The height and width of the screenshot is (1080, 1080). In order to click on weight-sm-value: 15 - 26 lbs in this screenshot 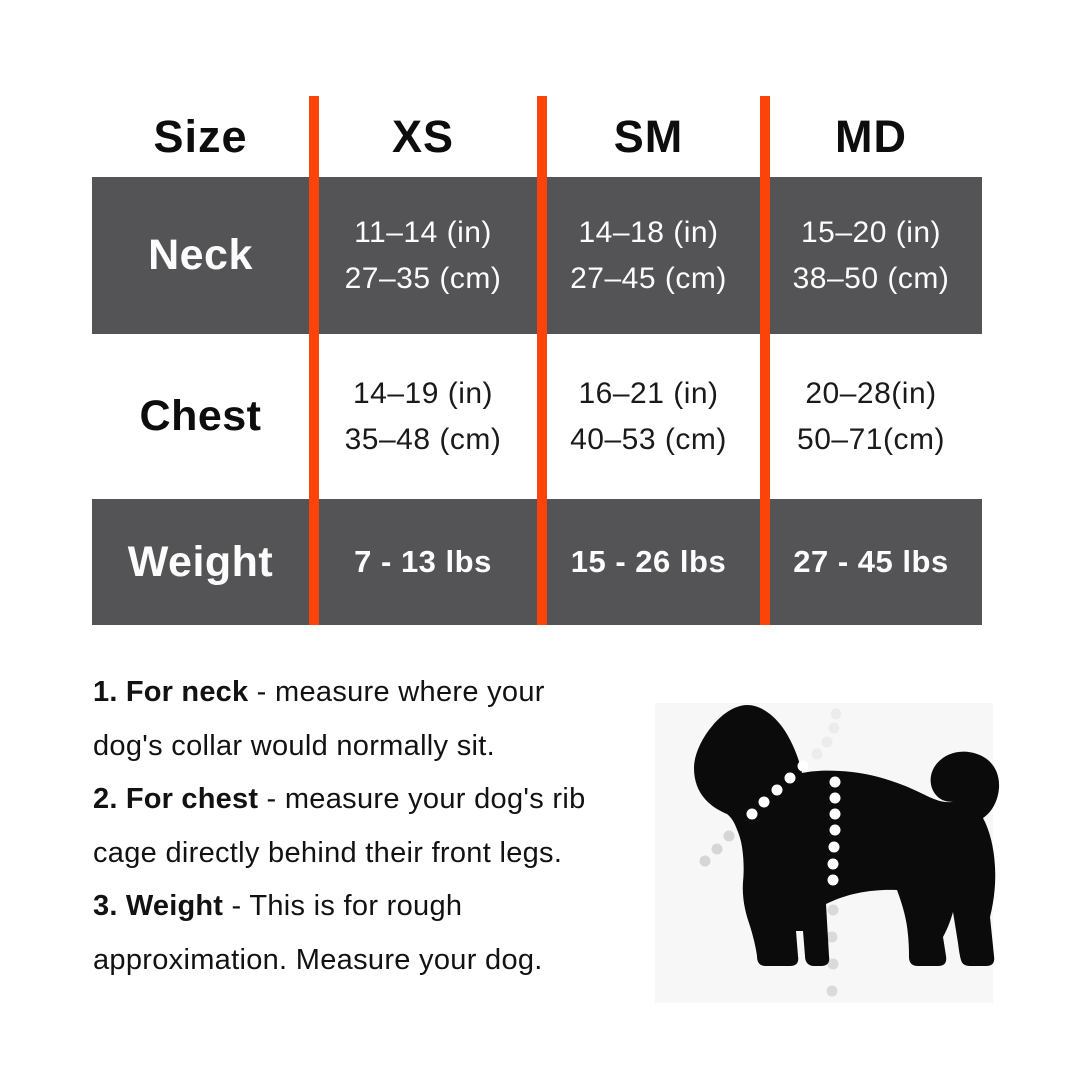, I will do `click(648, 561)`.